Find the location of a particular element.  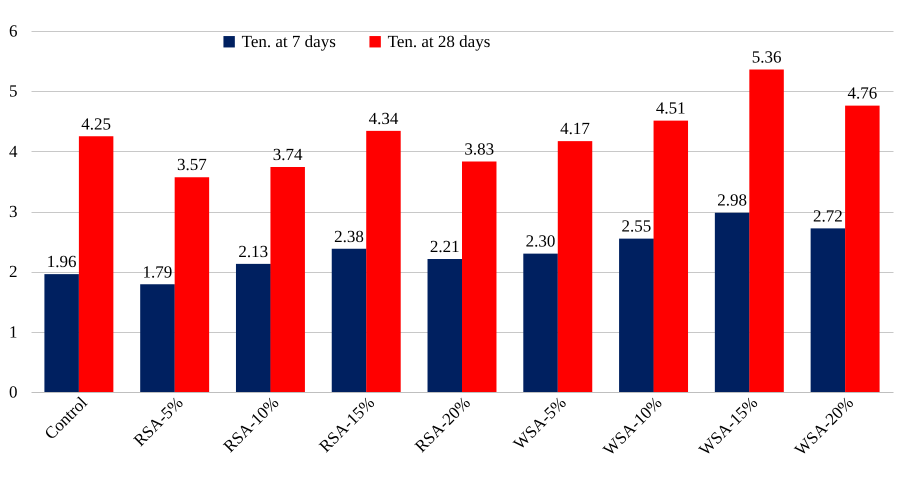

data-label: 4.25 is located at coordinates (96, 124).